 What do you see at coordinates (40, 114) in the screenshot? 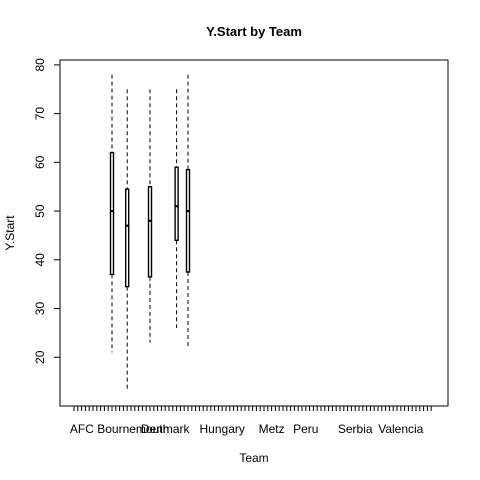
I see `y-tick-label: 70` at bounding box center [40, 114].